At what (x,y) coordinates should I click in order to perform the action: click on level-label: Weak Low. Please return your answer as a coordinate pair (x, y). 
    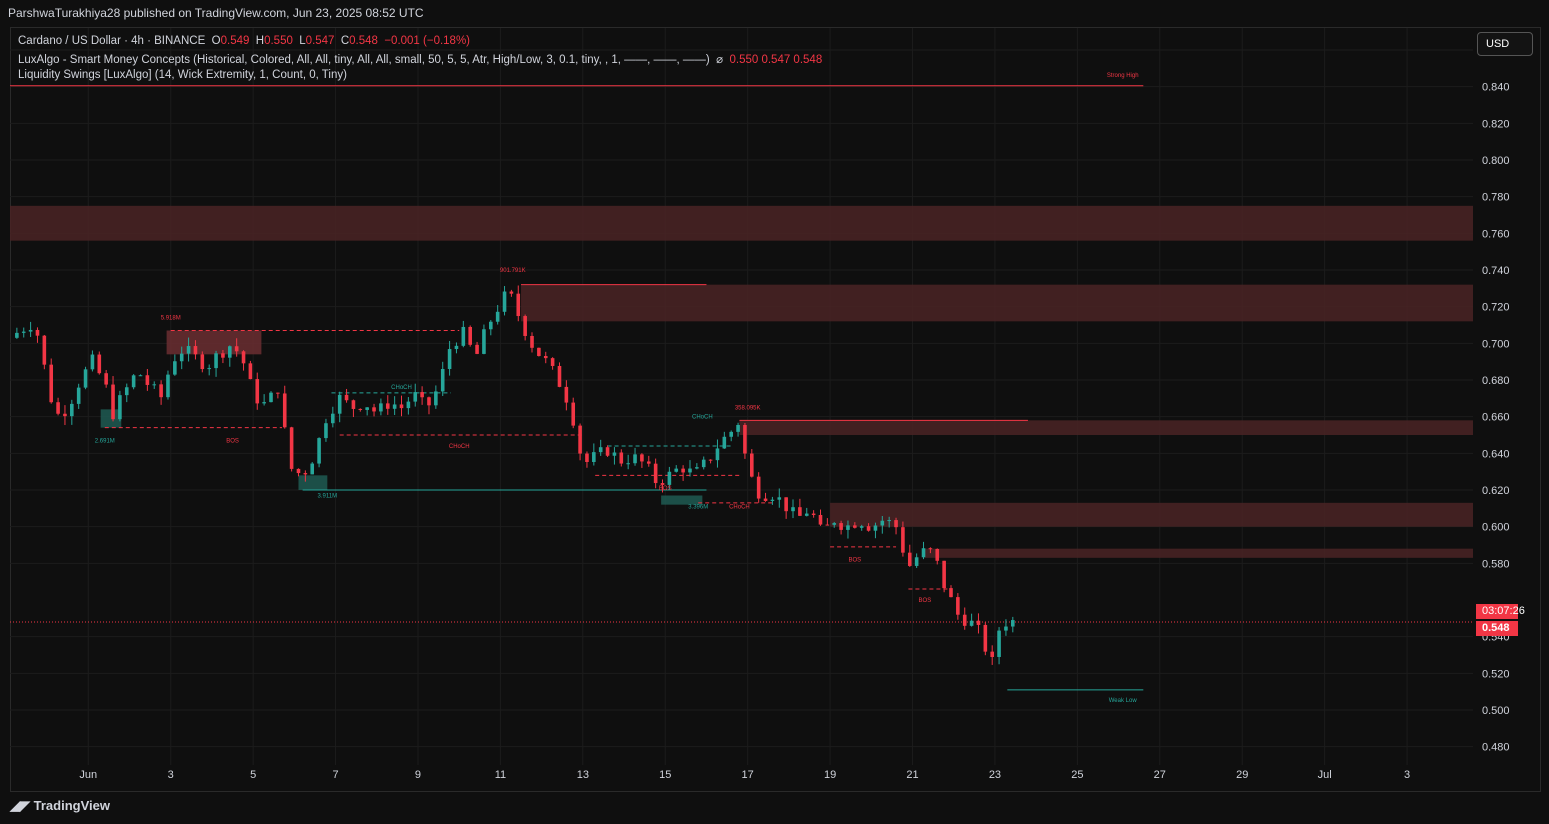
    Looking at the image, I should click on (1123, 701).